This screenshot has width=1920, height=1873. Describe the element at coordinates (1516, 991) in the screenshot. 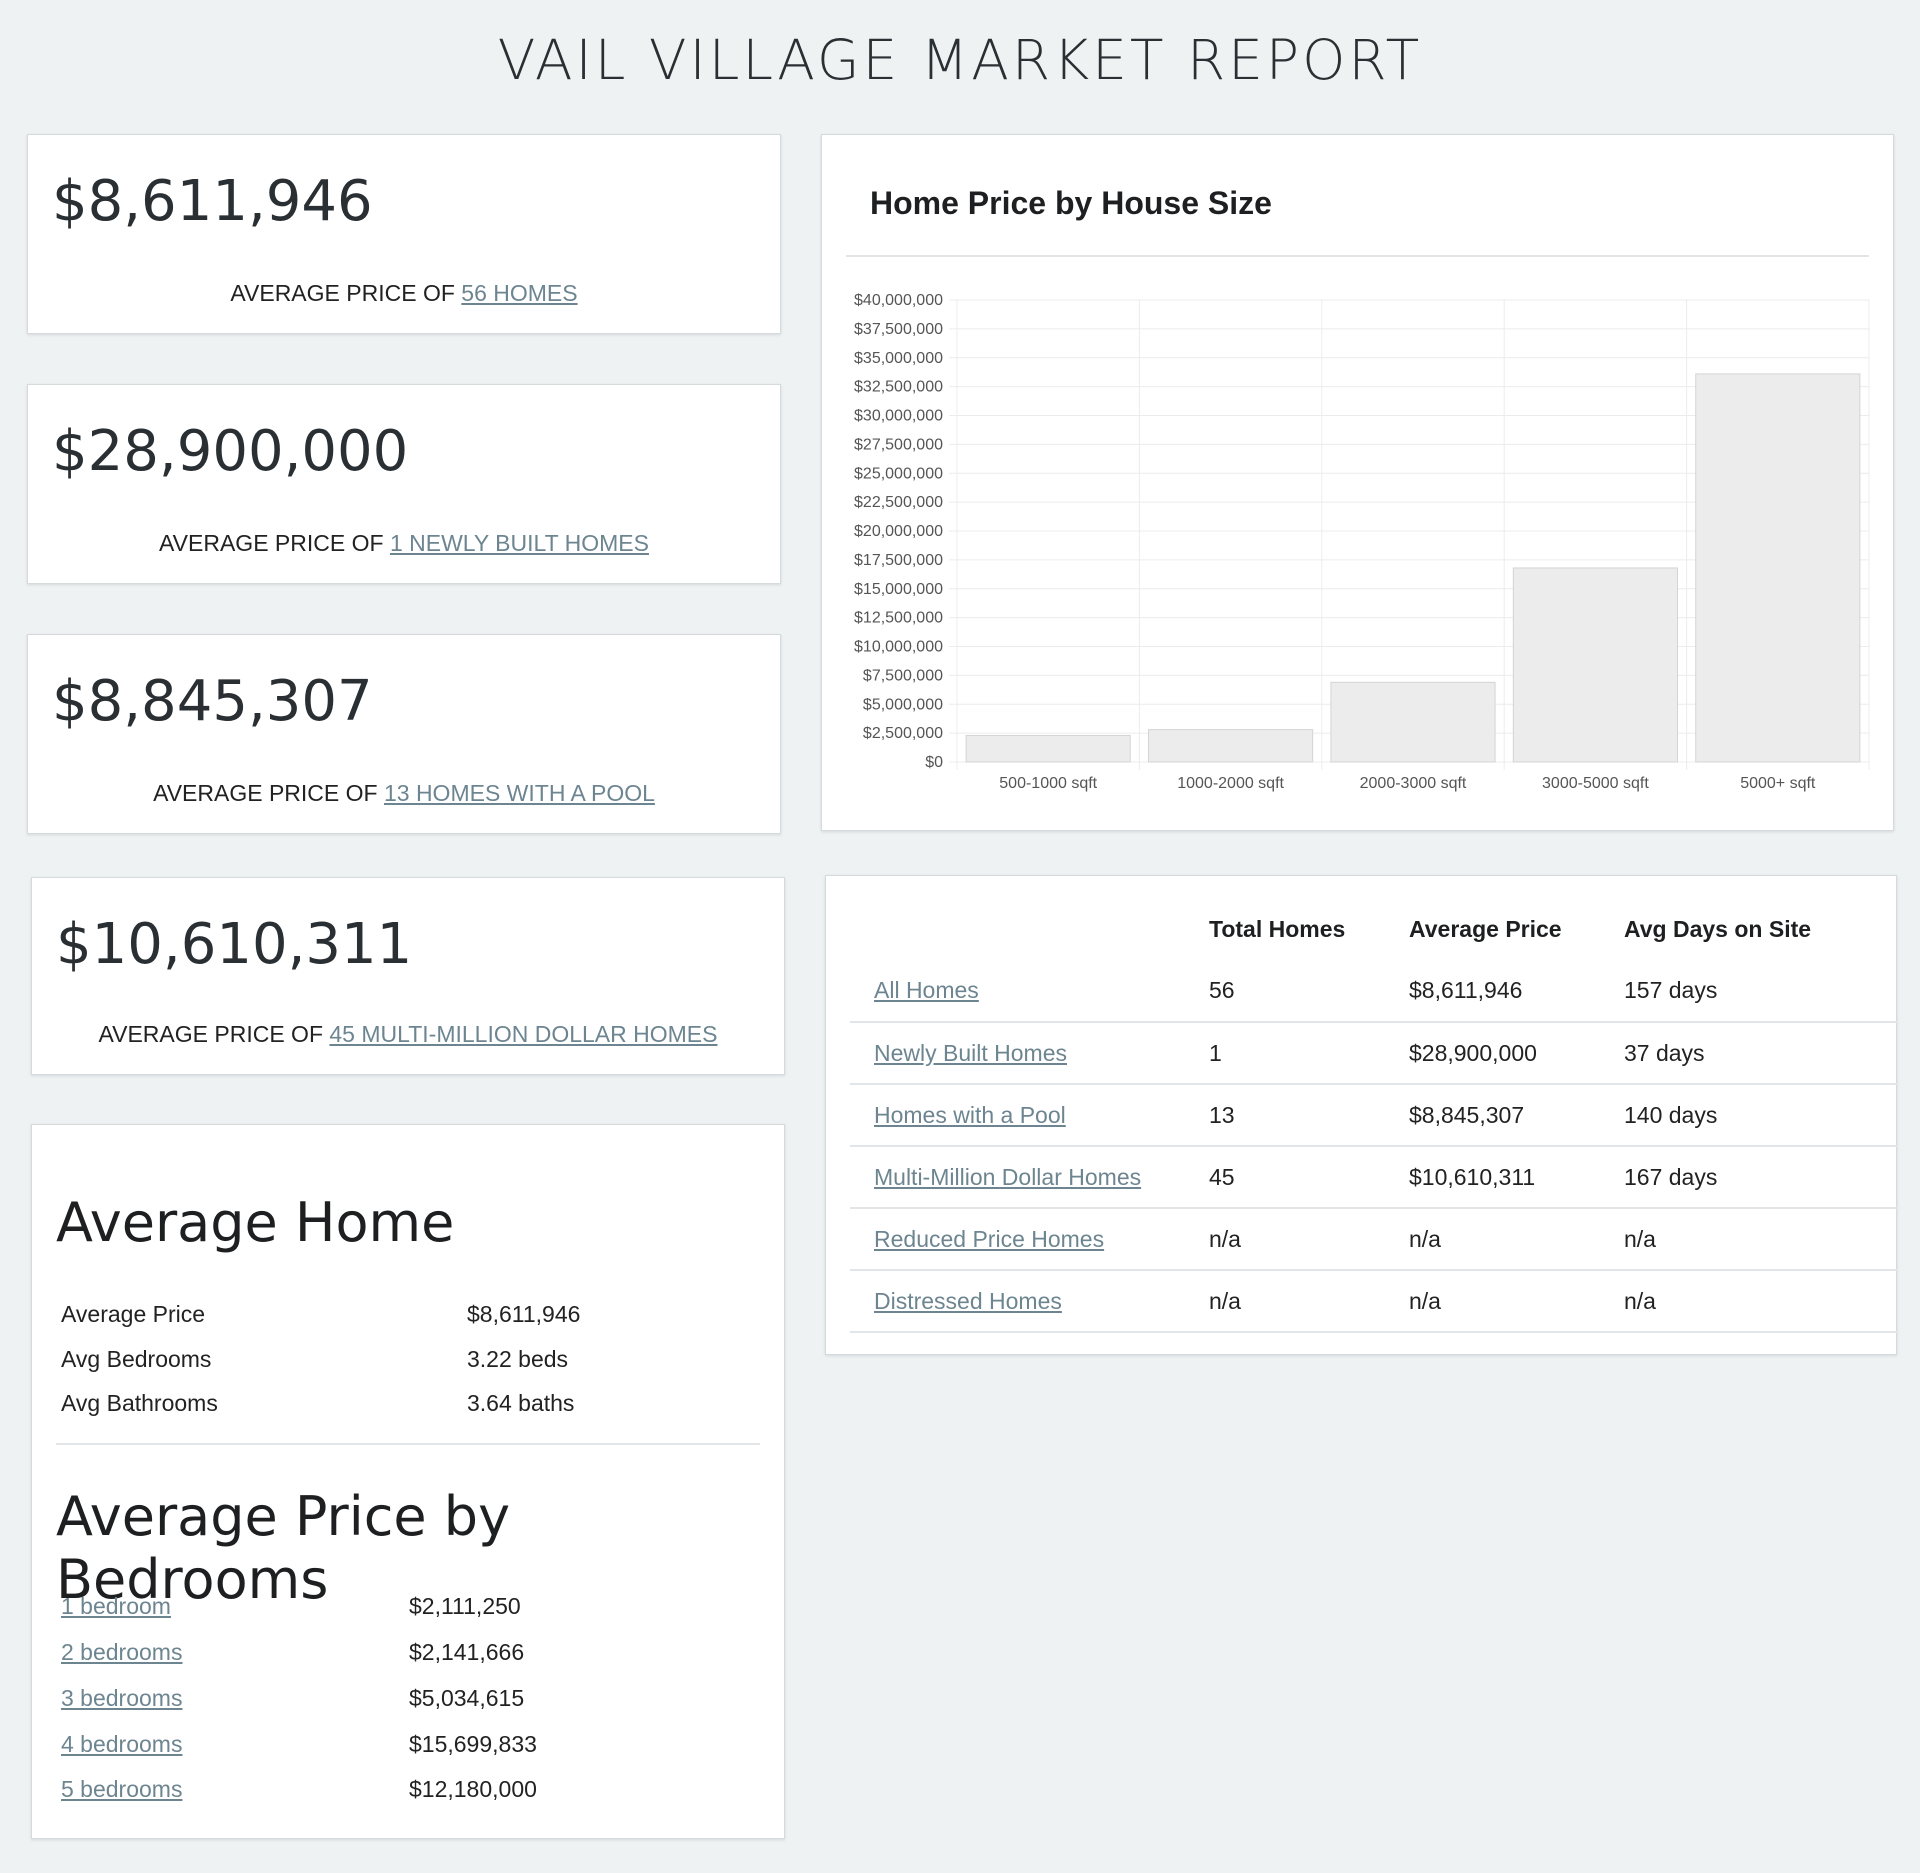

I see `row-avg-price: $8,611,946` at that location.